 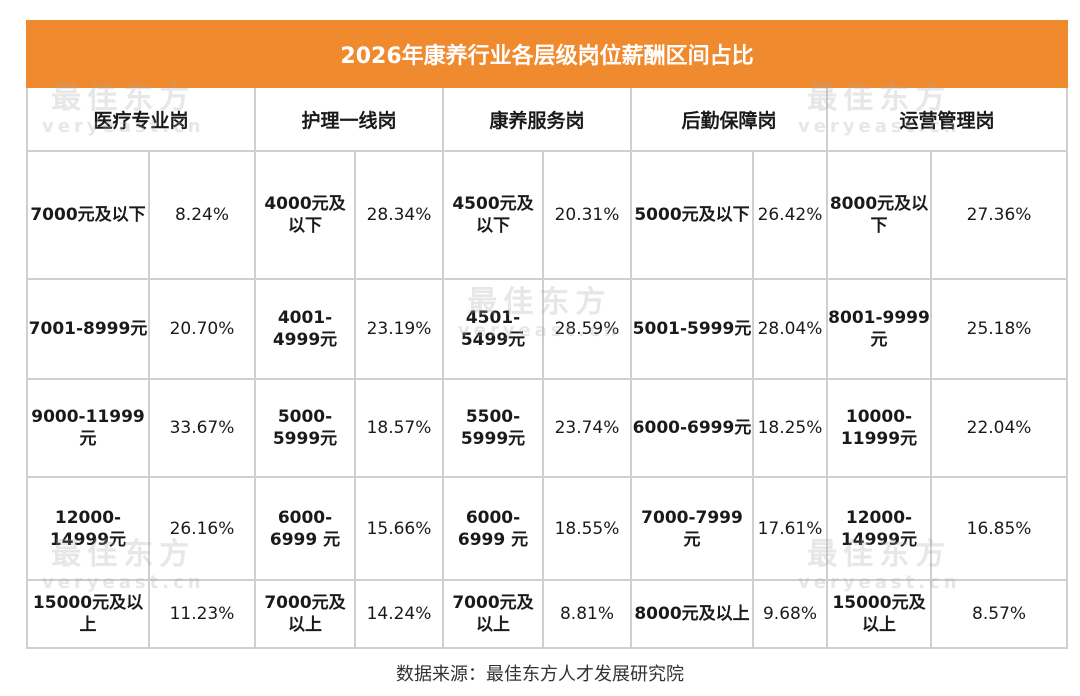 What do you see at coordinates (999, 428) in the screenshot?
I see `share-value: 22.04%` at bounding box center [999, 428].